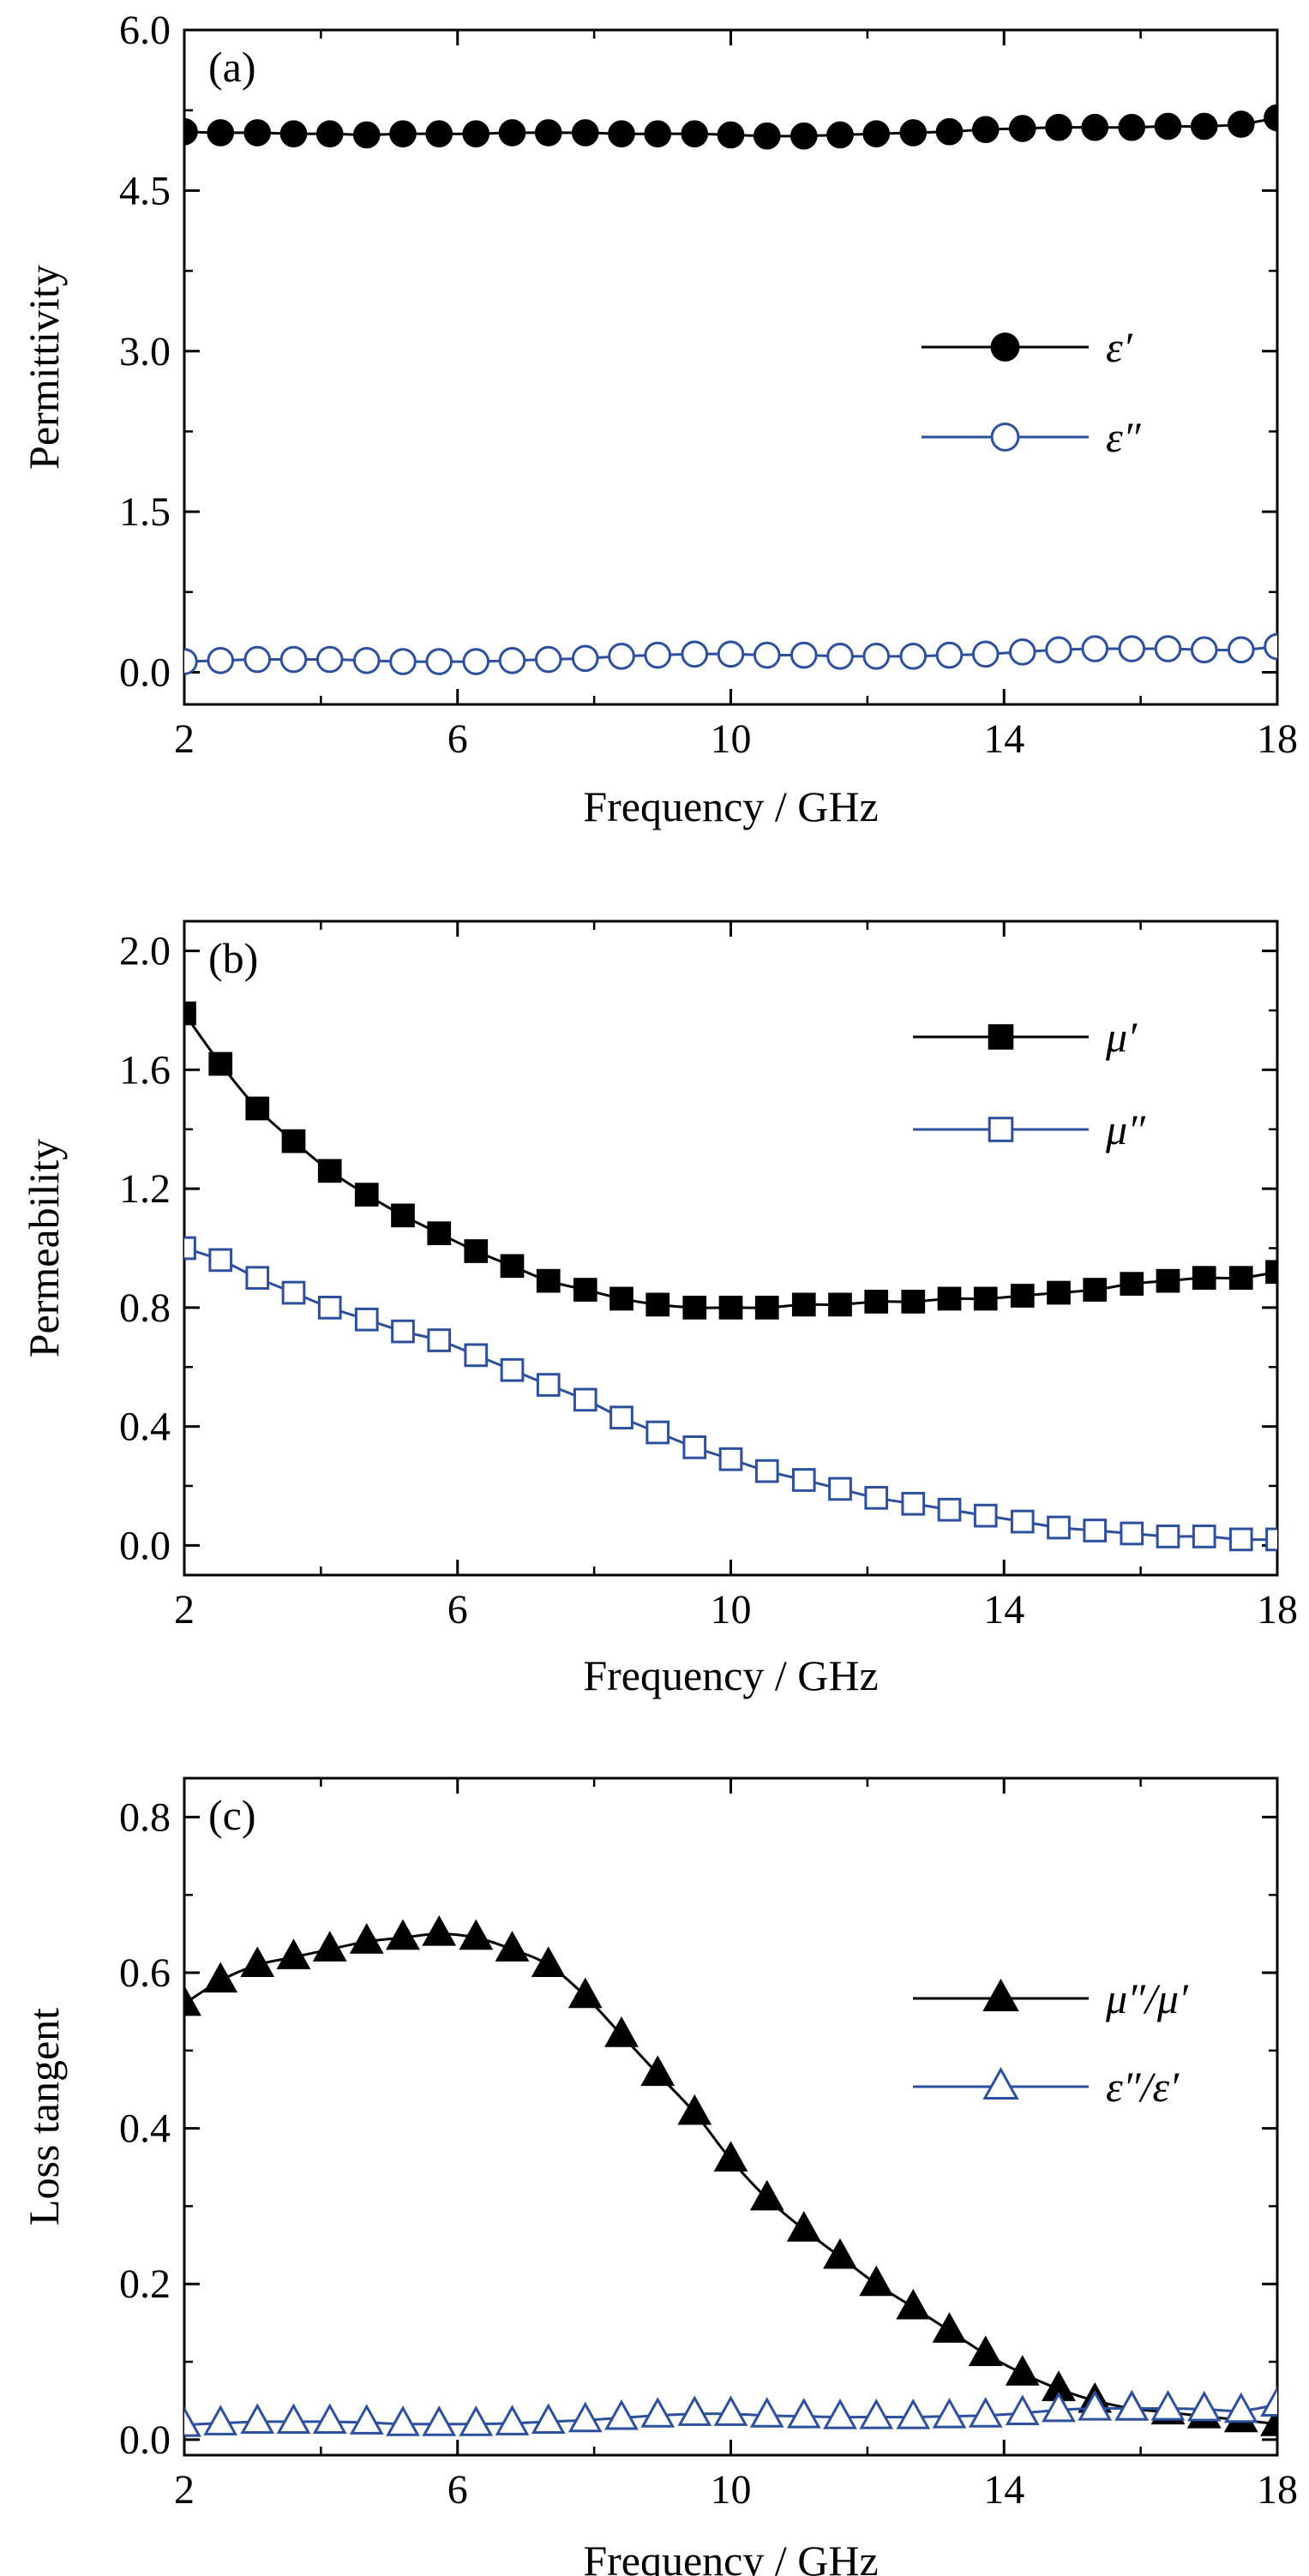 The image size is (1309, 2576). I want to click on panel-tag: (c), so click(232, 1815).